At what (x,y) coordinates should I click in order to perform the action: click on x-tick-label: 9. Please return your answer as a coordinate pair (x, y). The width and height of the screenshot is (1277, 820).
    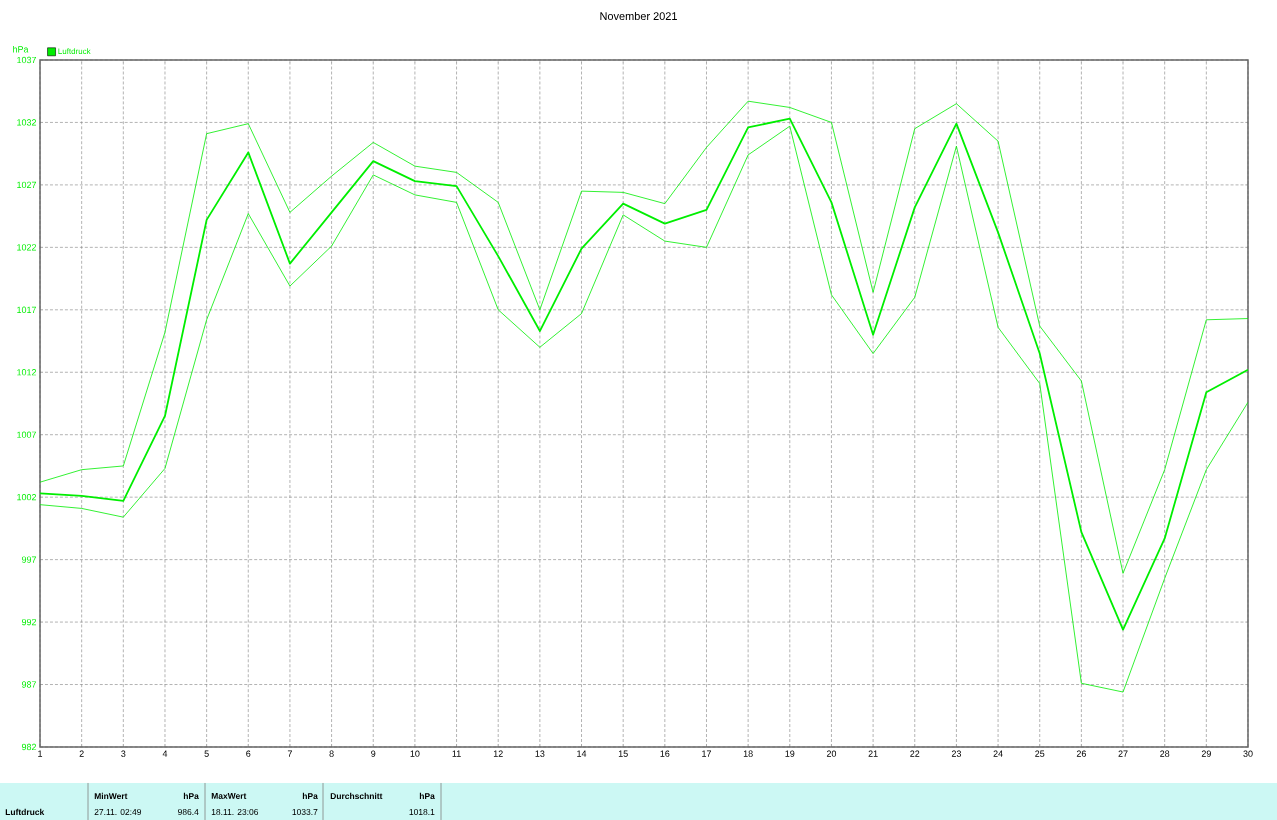
    Looking at the image, I should click on (373, 753).